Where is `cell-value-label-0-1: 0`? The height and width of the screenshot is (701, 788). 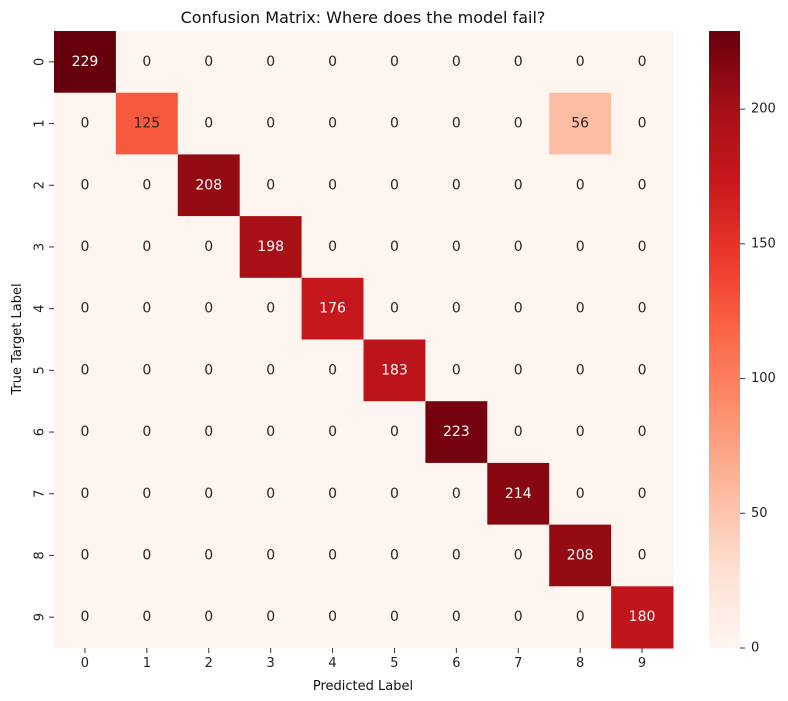 cell-value-label-0-1: 0 is located at coordinates (146, 62).